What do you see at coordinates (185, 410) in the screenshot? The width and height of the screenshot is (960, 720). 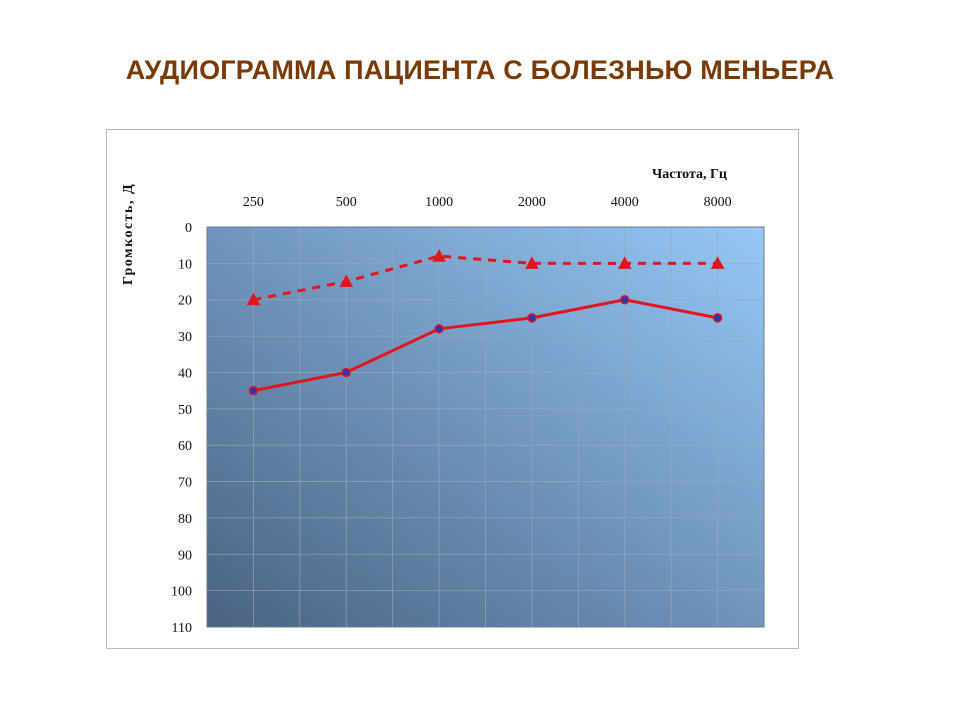 I see `y-tick-label: 50` at bounding box center [185, 410].